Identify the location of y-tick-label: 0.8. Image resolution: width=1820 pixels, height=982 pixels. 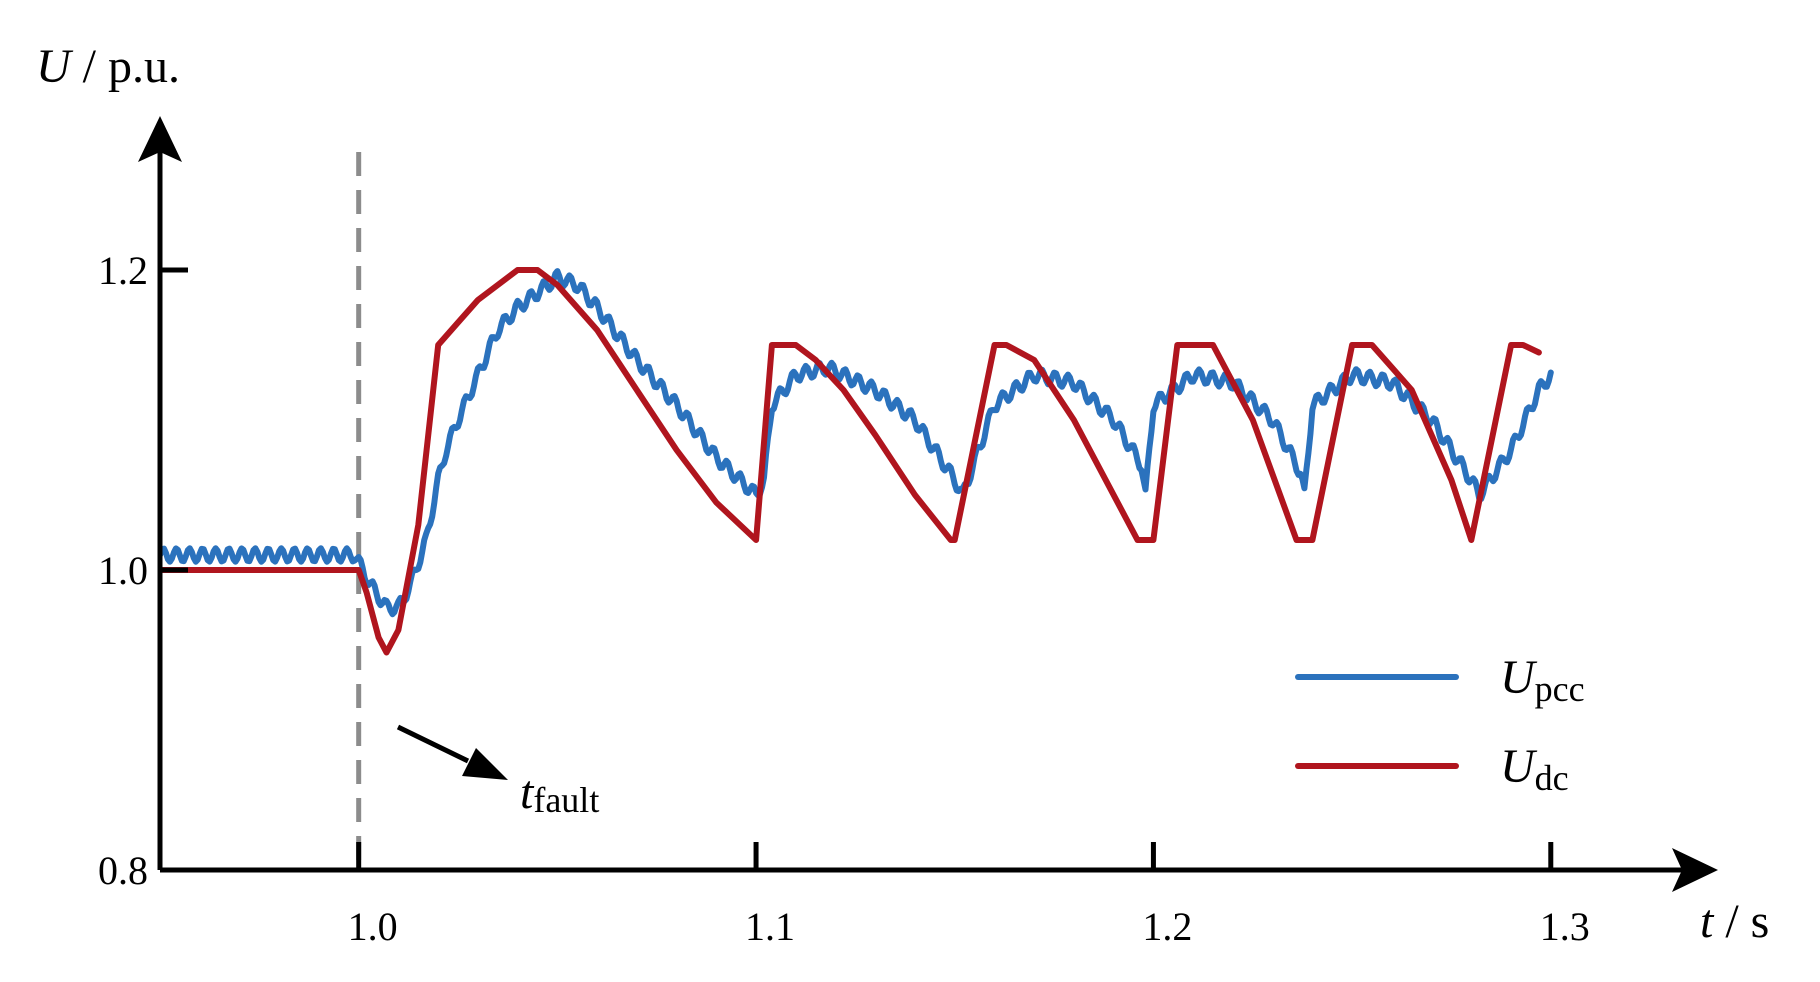
(123, 870).